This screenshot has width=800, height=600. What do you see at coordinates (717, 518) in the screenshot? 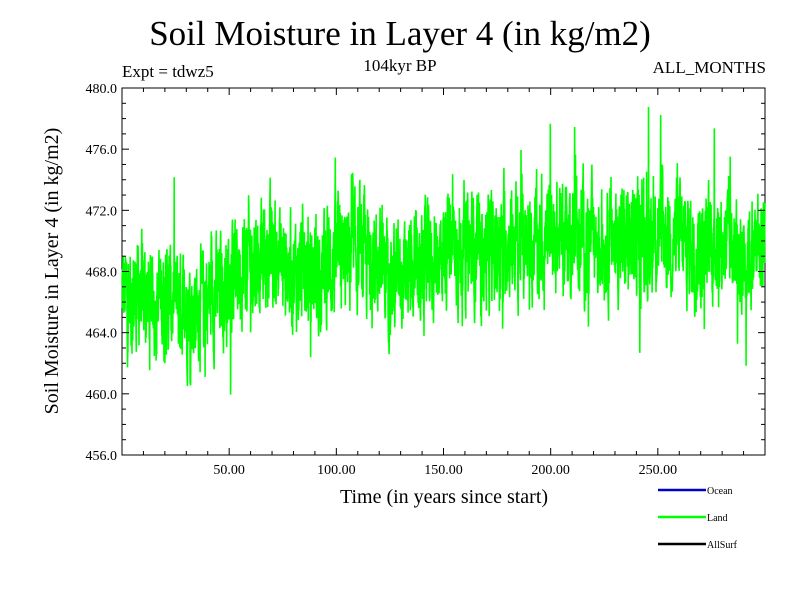
I see `legend-label-land: Land` at bounding box center [717, 518].